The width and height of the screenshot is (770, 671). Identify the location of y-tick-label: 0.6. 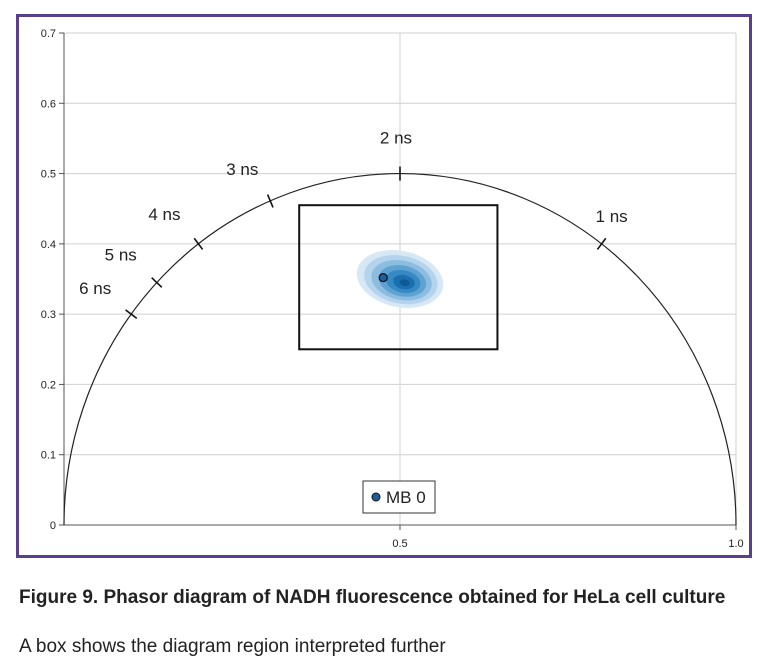
(48, 104).